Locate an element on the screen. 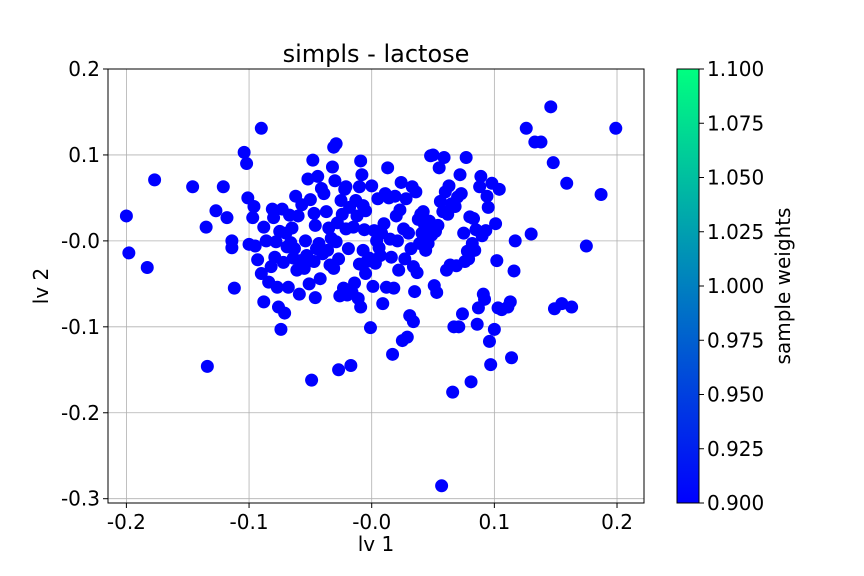  x-tick-label: 0.2 is located at coordinates (617, 522).